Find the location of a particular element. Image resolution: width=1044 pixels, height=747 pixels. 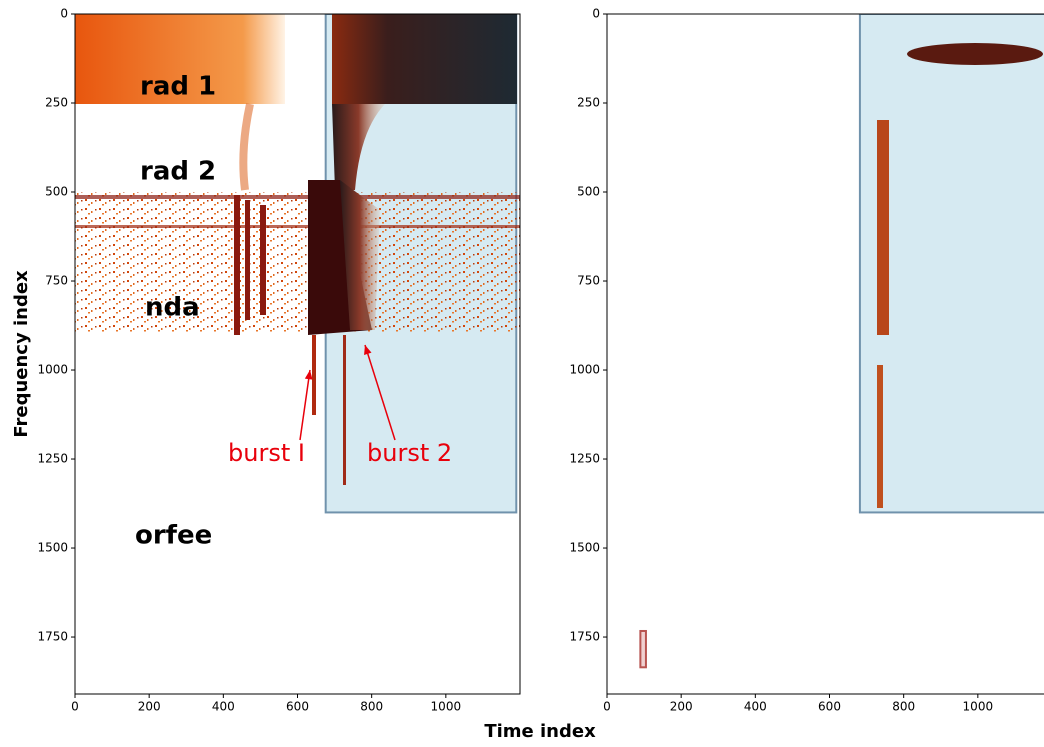

annotation: rad 2 is located at coordinates (178, 172).